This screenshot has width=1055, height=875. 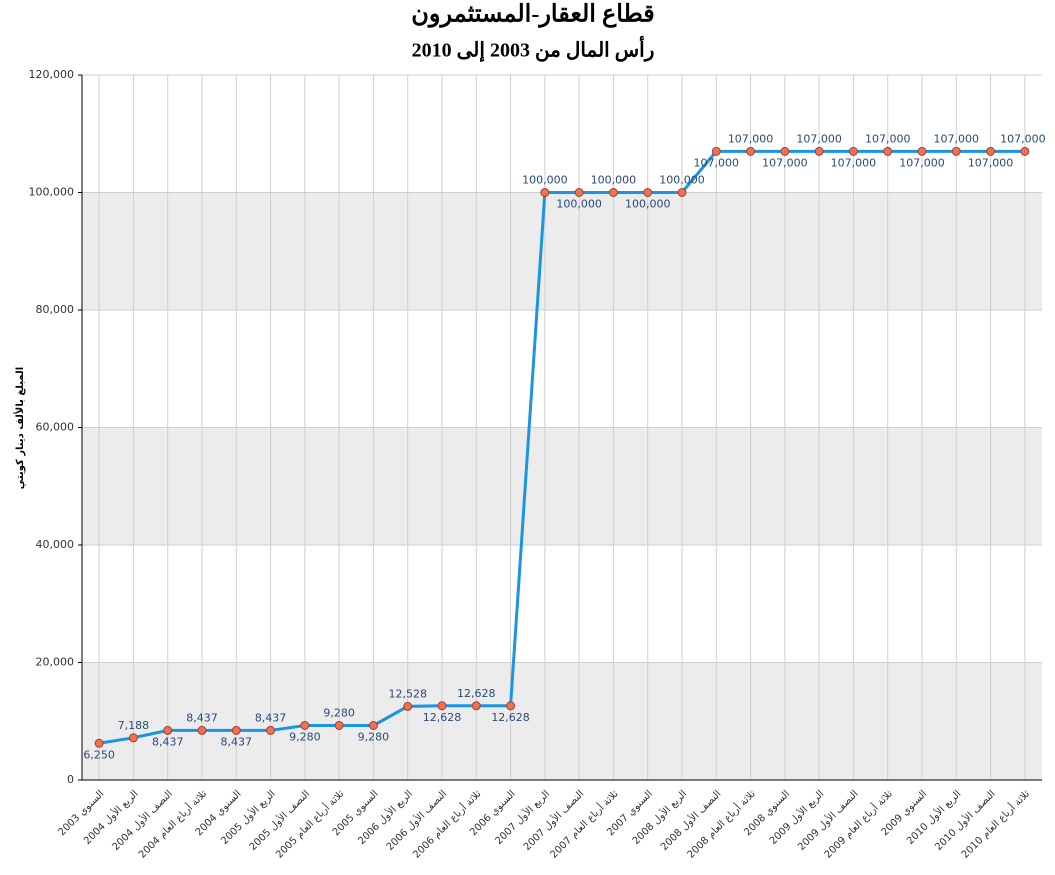 I want to click on x-tick-label: النصف الأول 2007, so click(x=553, y=820).